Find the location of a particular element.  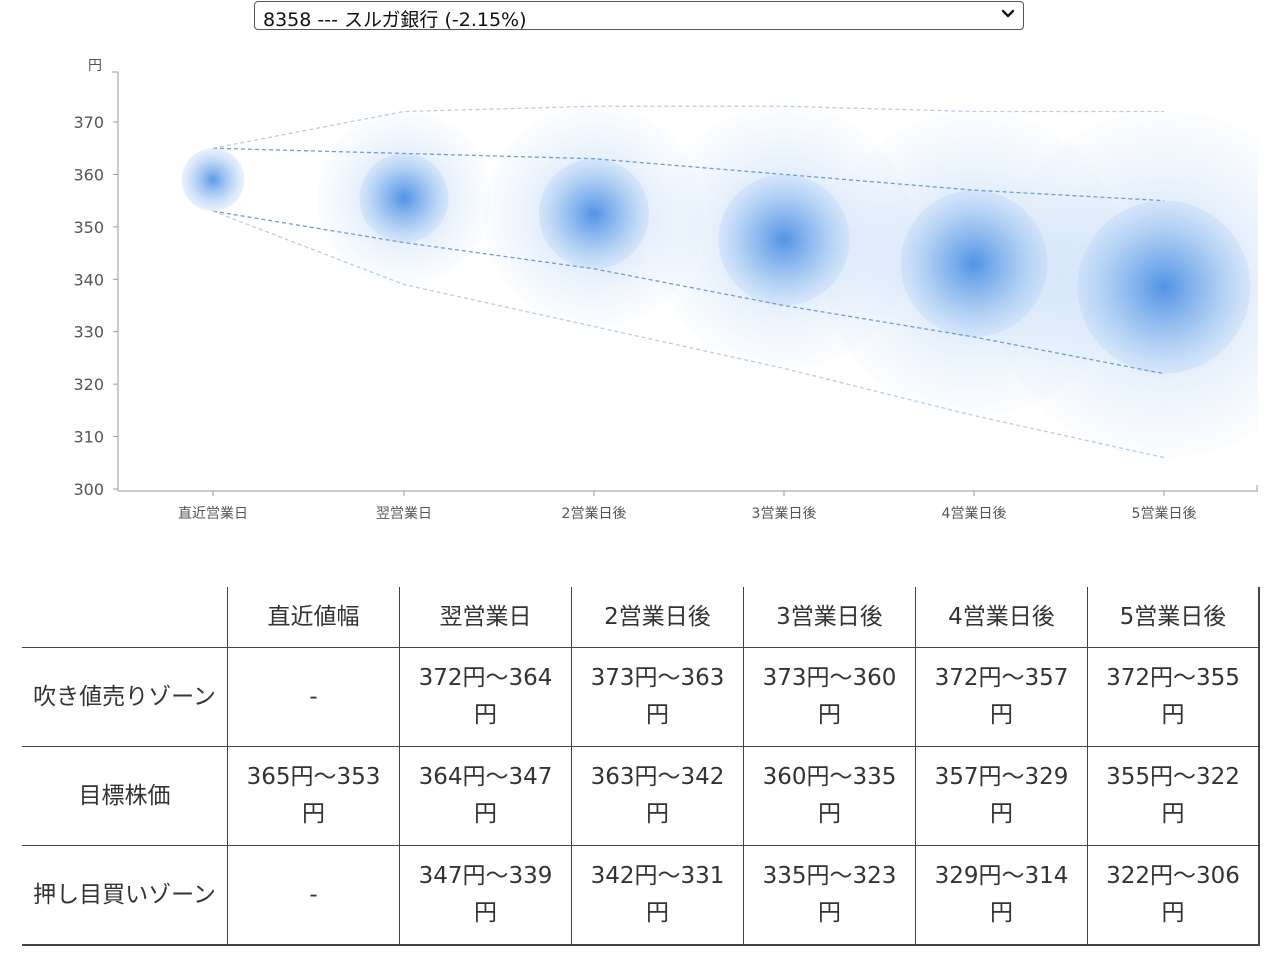

table-cell: 364円〜347円 is located at coordinates (485, 796).